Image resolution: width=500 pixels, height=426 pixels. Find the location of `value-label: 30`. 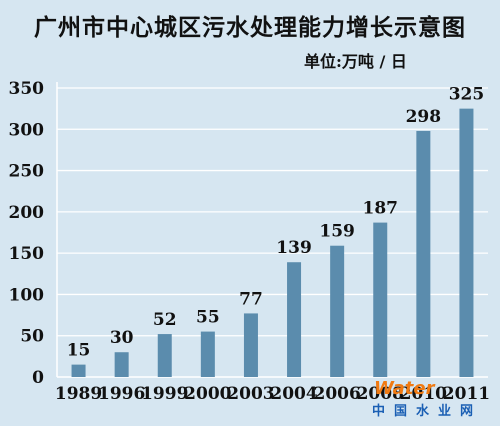

value-label: 30 is located at coordinates (122, 338).